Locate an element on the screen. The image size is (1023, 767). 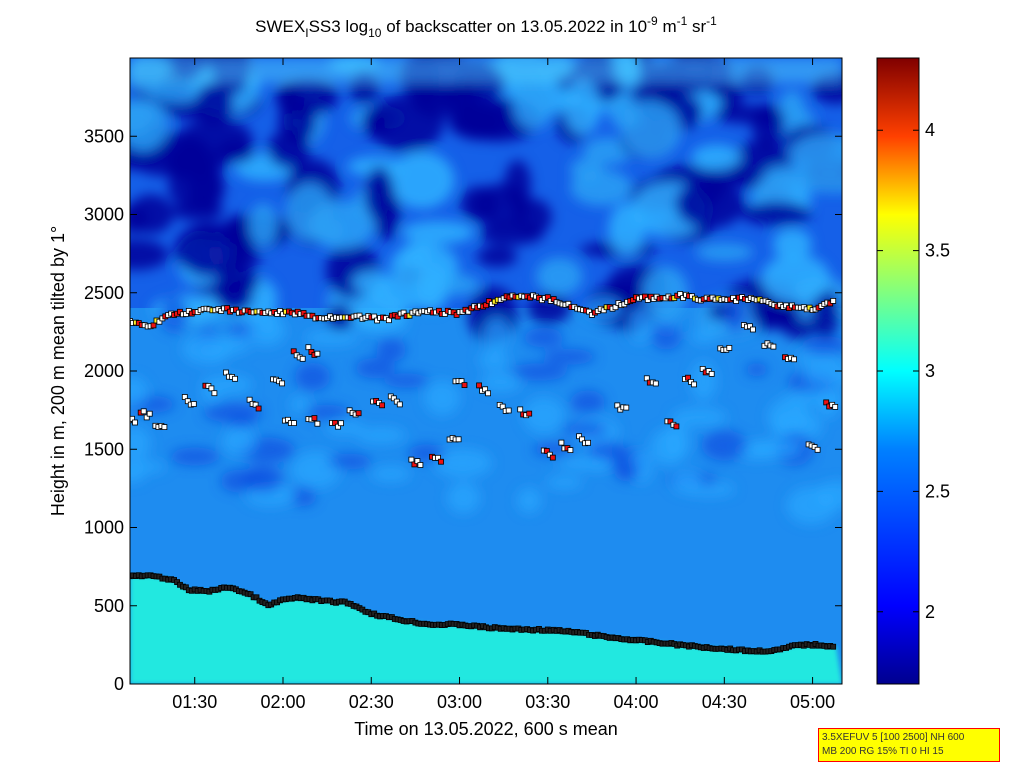
x-axis-label: Time on 13.05.2022, 600 s mean is located at coordinates (486, 729).